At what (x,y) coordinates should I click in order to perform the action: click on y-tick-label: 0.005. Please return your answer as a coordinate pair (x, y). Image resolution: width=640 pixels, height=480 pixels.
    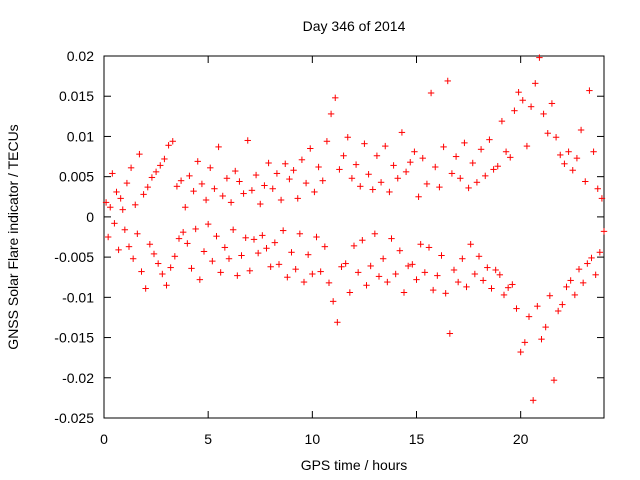
    Looking at the image, I should click on (76, 177).